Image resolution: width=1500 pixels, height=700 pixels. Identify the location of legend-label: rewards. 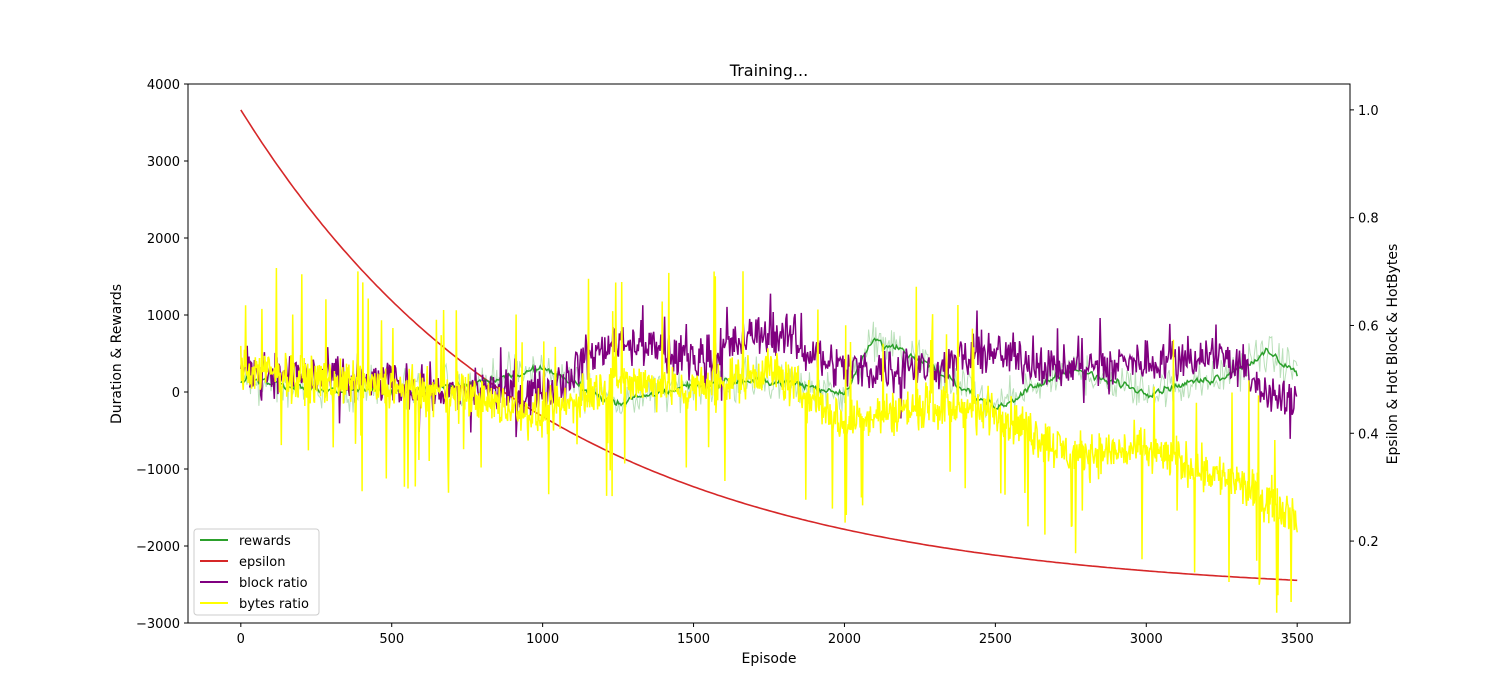
(265, 541).